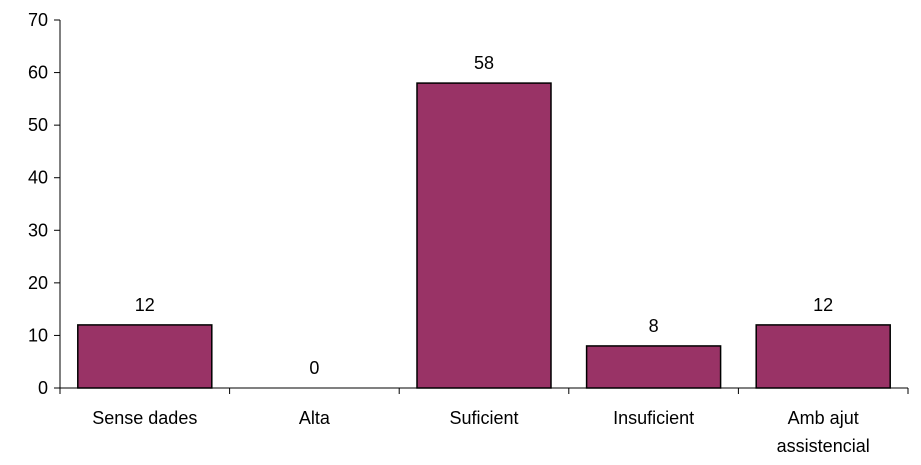  I want to click on y-tick-label: 50, so click(38, 125).